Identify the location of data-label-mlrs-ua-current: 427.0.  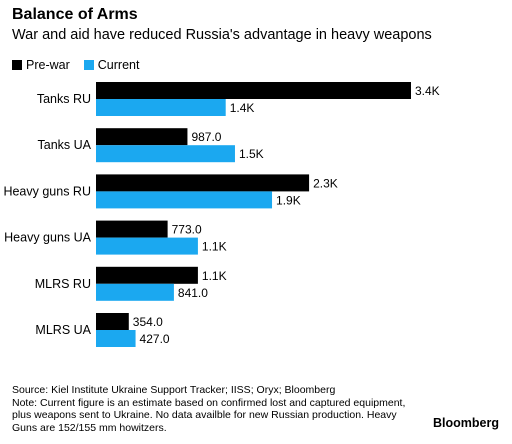
(155, 339).